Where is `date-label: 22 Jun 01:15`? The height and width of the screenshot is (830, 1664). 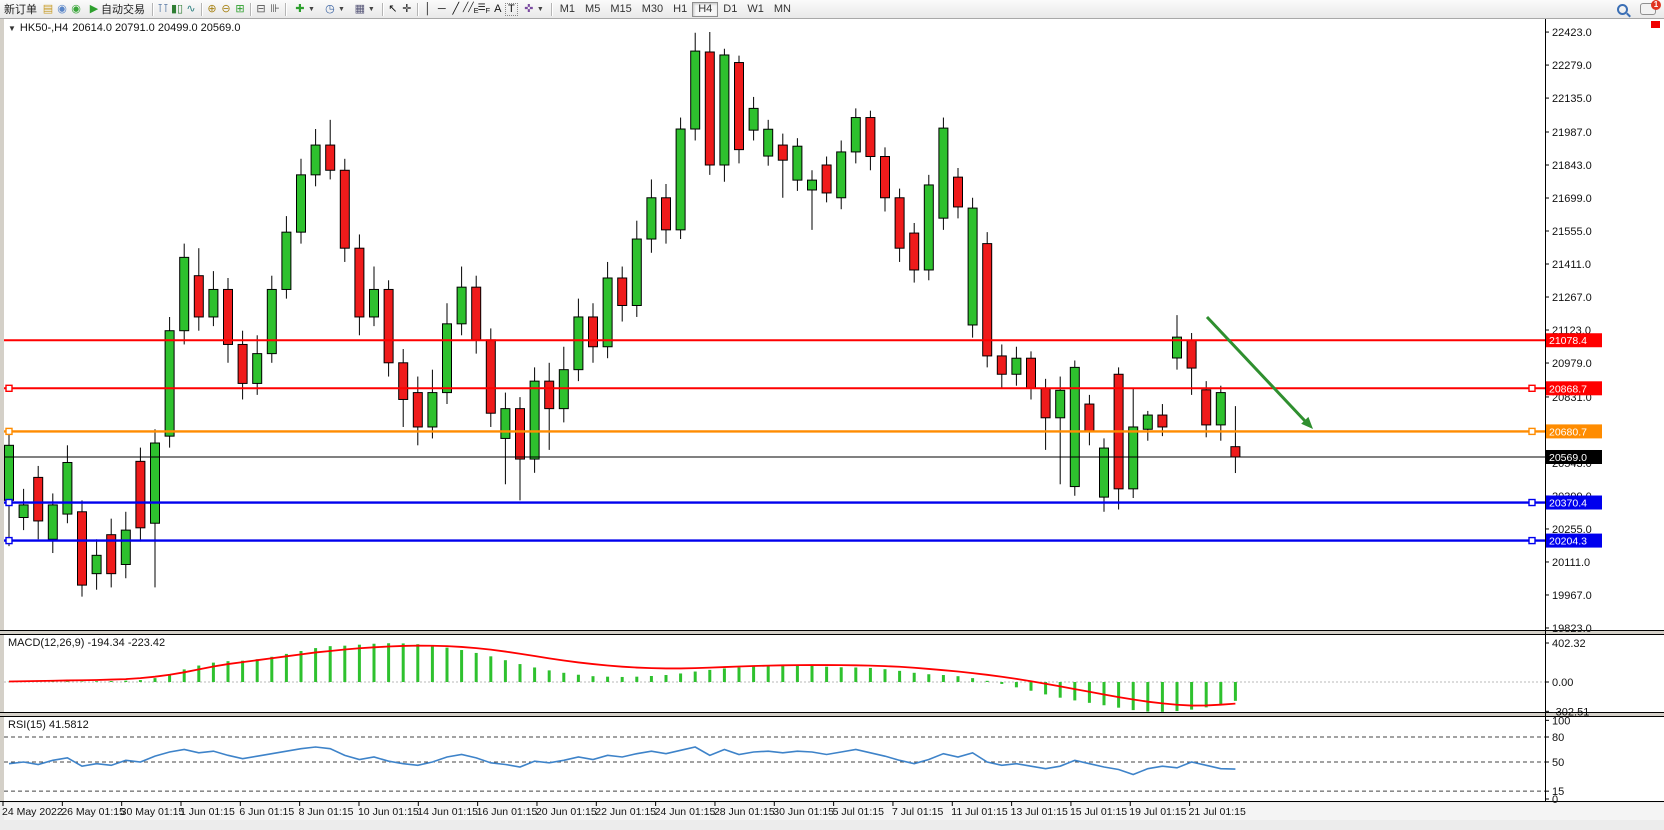 date-label: 22 Jun 01:15 is located at coordinates (625, 812).